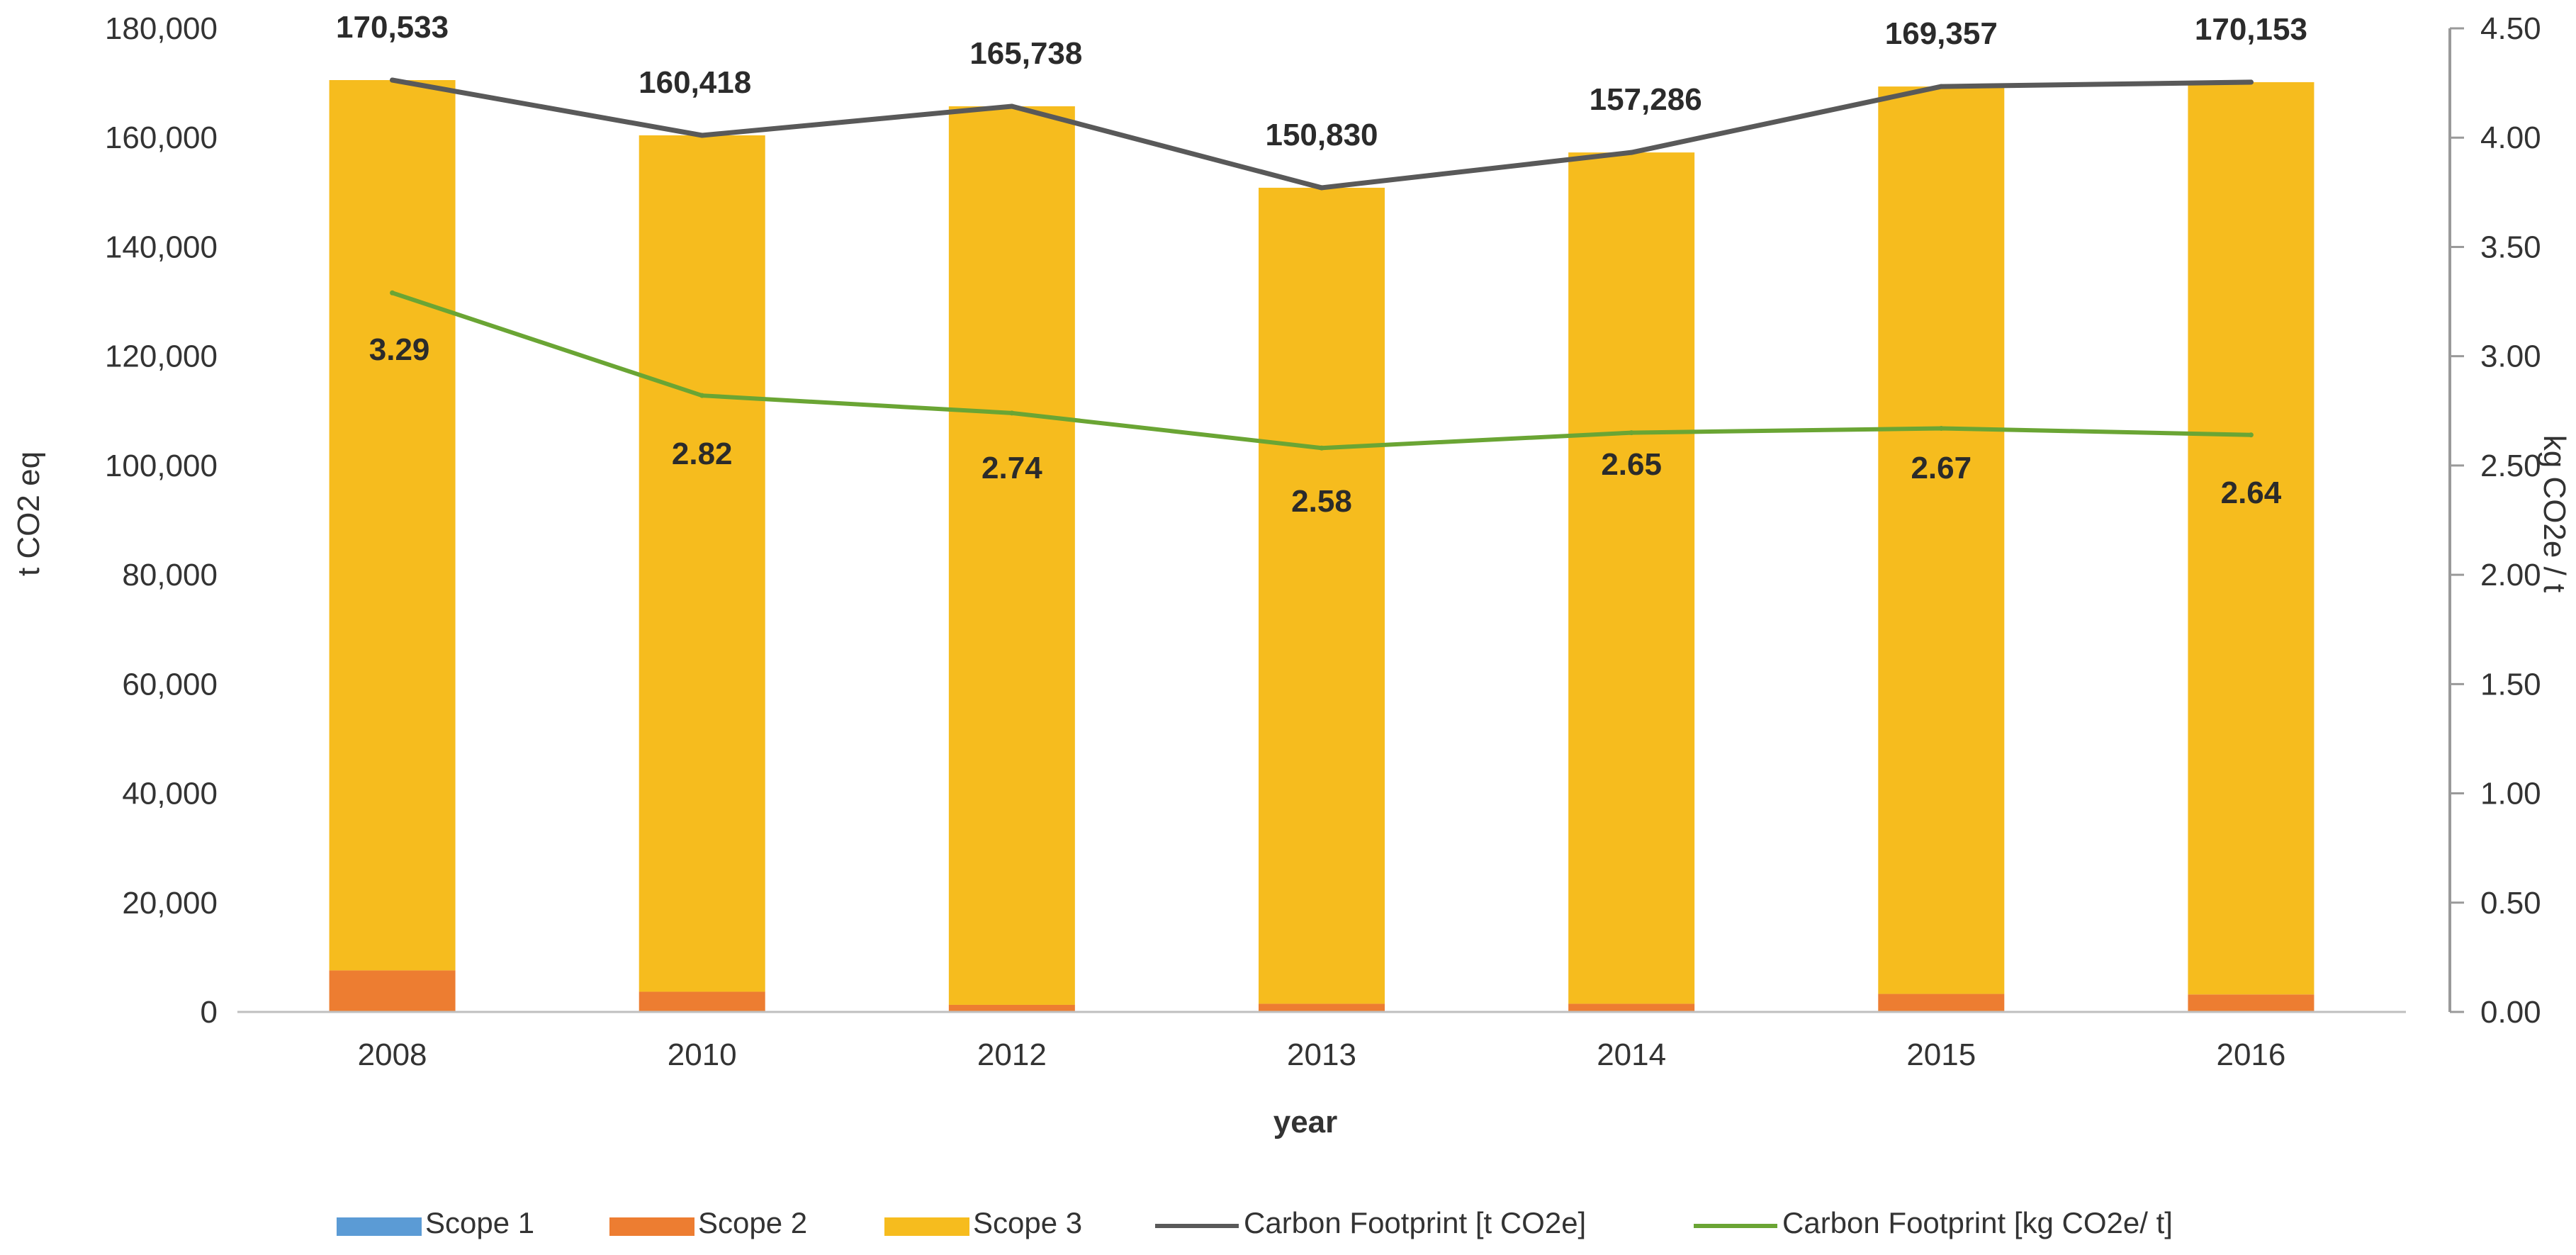  Describe the element at coordinates (2510, 1012) in the screenshot. I see `y2-tick-label: 0.00` at that location.